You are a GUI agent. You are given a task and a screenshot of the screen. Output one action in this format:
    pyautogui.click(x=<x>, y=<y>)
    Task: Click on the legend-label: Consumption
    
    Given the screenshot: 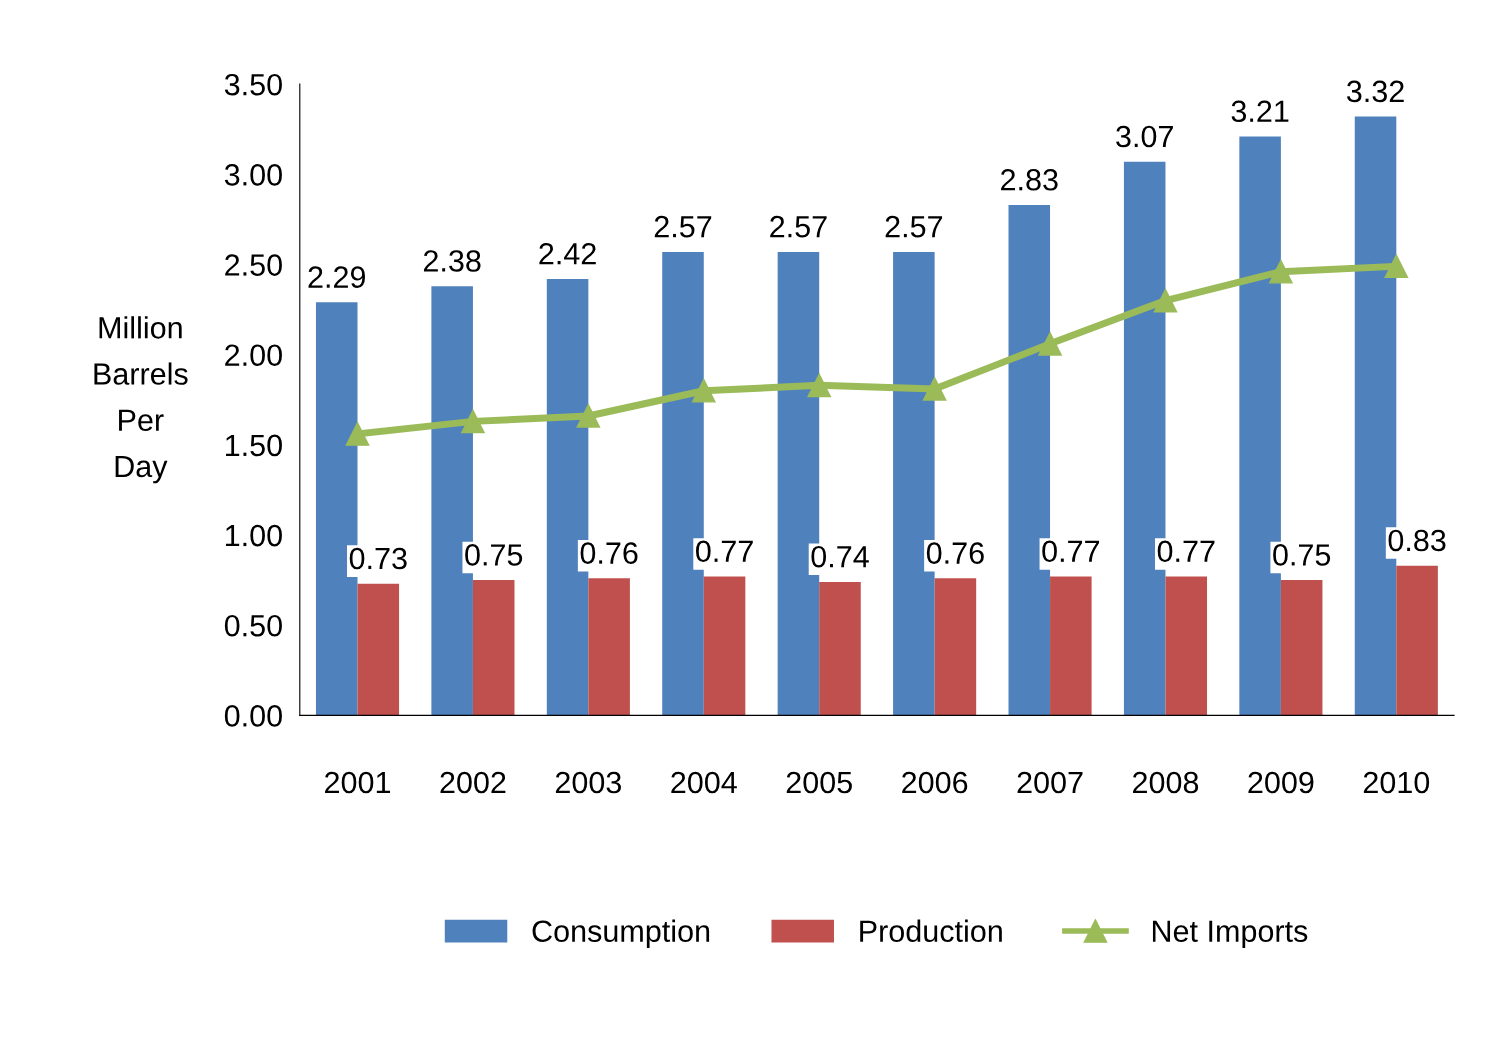 What is the action you would take?
    pyautogui.click(x=621, y=934)
    